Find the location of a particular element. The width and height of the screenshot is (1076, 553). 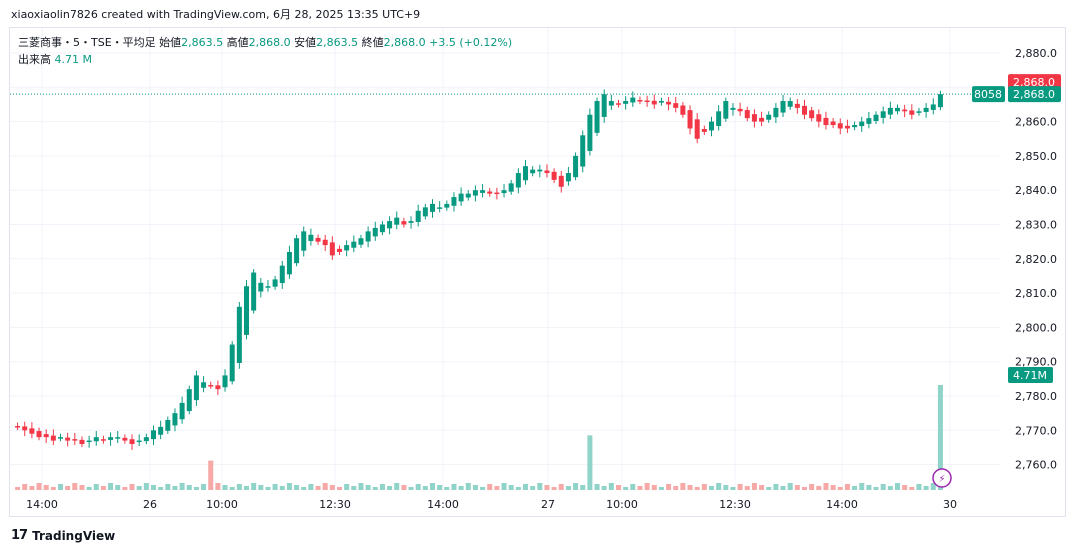

close-label: 終値 is located at coordinates (372, 42).